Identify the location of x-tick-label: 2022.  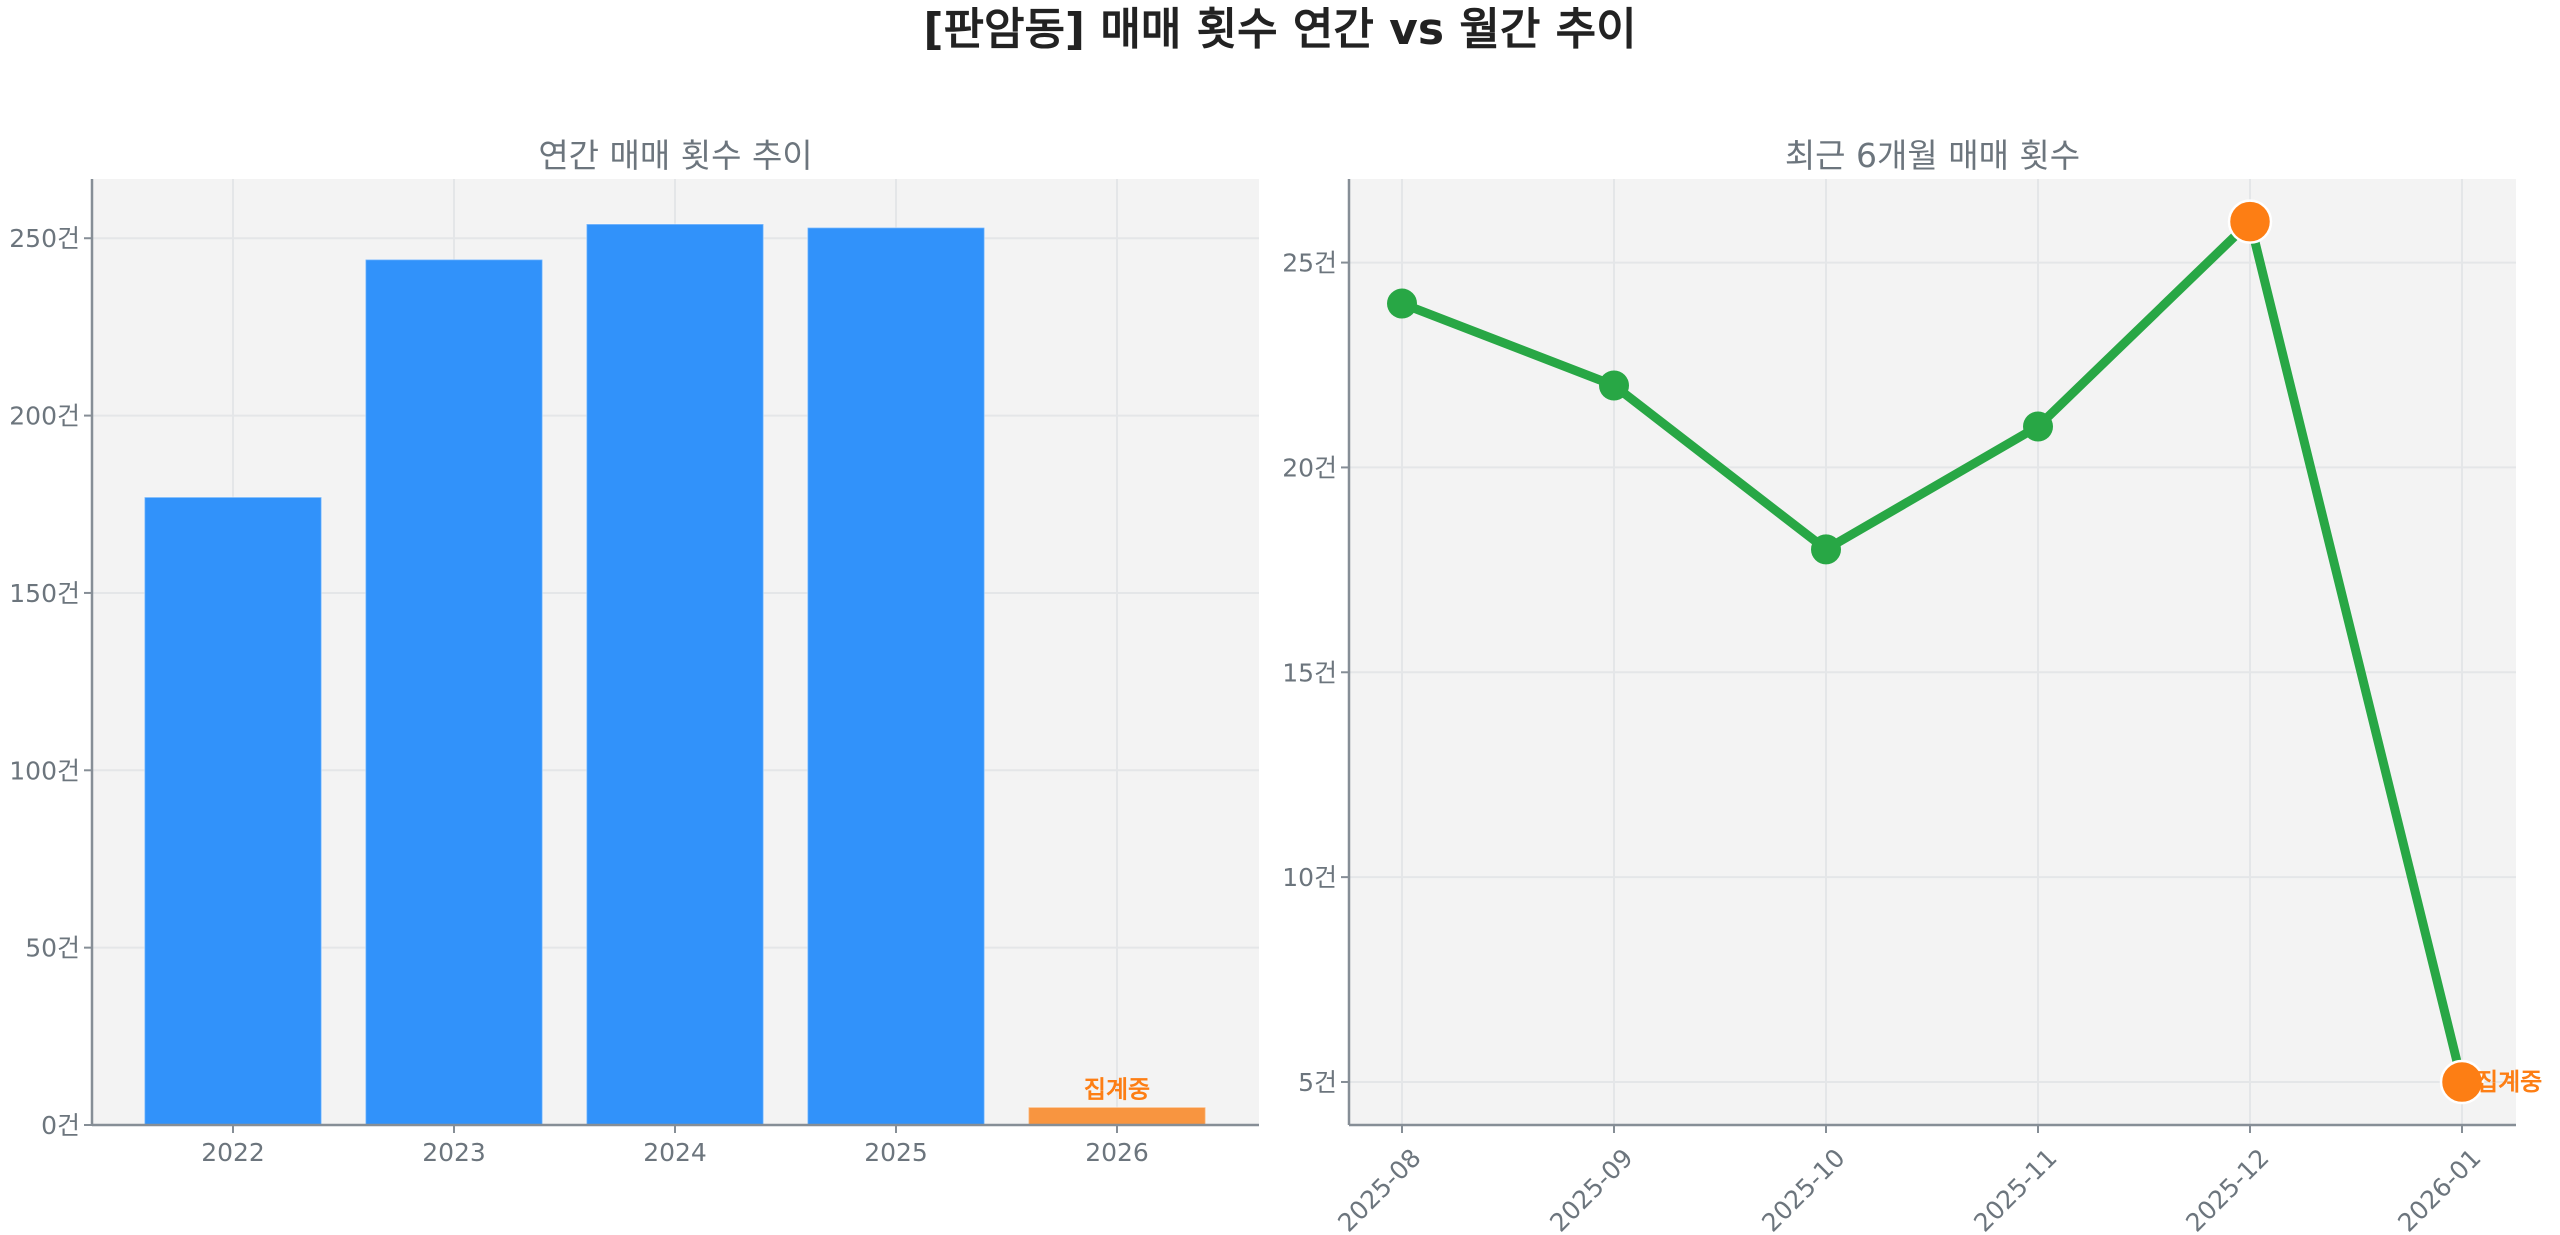
(233, 1152).